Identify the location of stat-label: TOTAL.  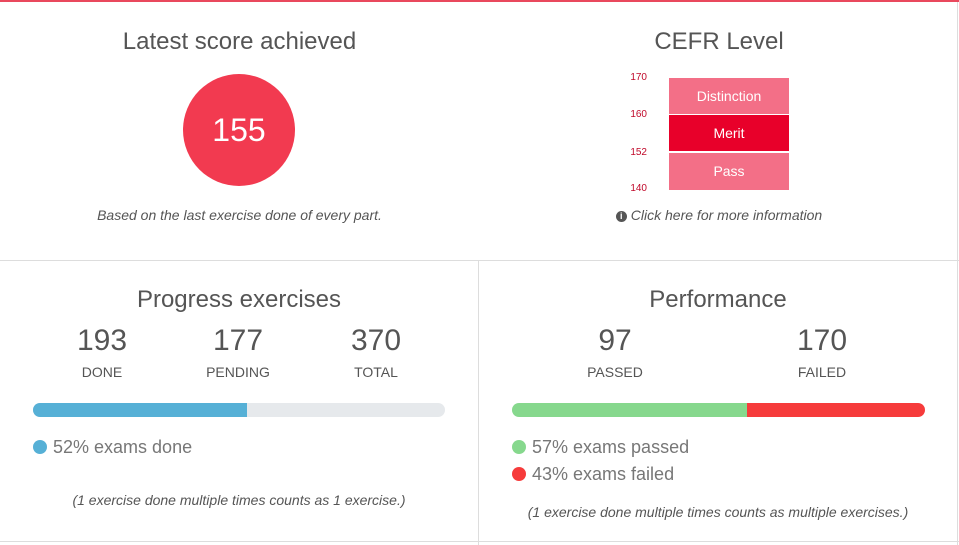
(376, 372).